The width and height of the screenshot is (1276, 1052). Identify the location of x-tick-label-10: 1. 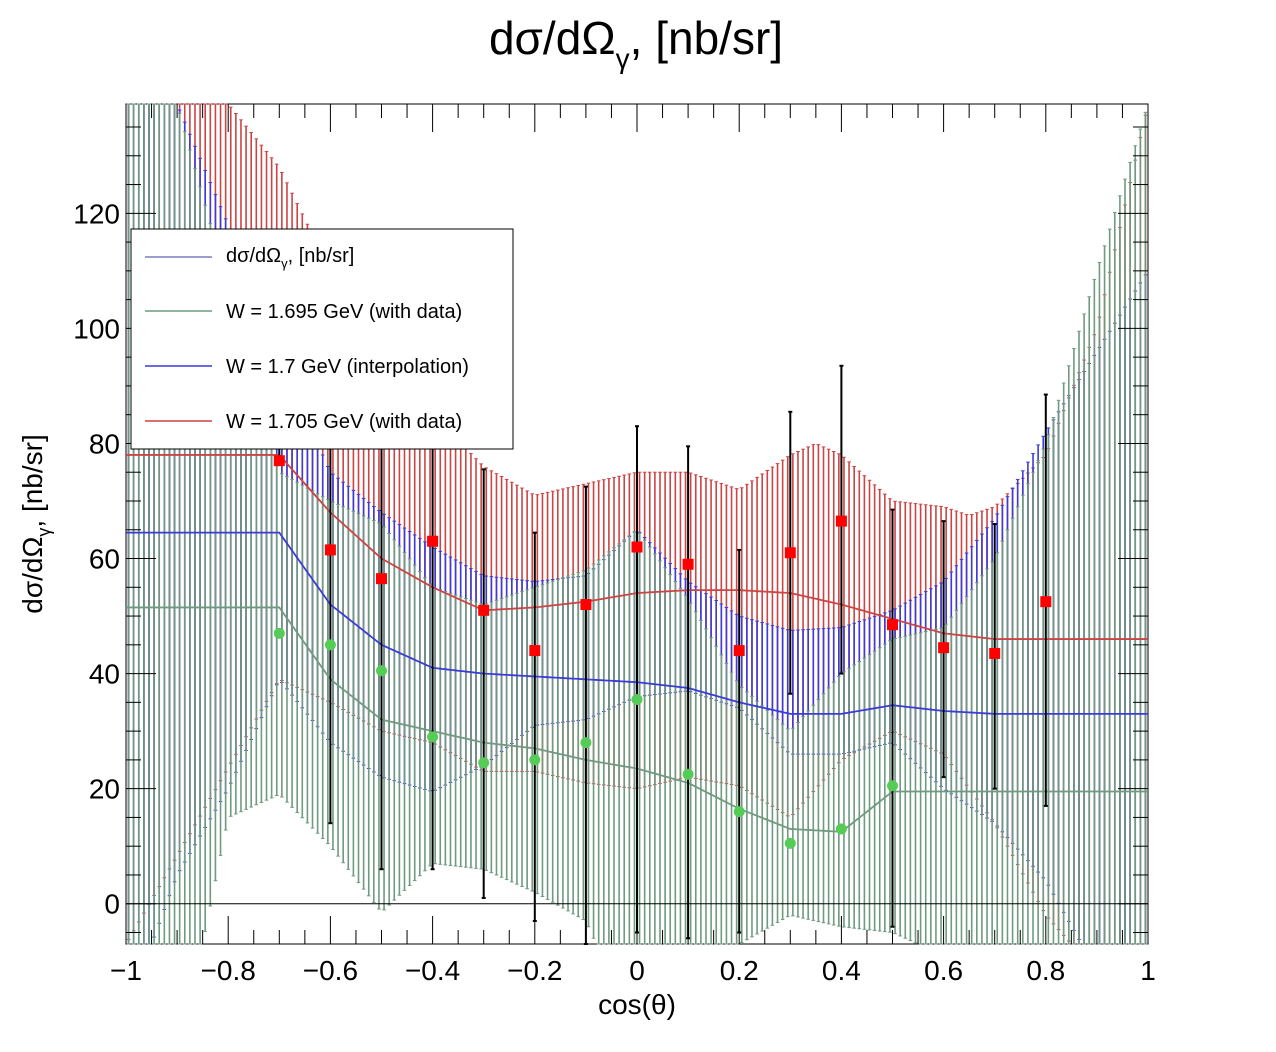
(1148, 970).